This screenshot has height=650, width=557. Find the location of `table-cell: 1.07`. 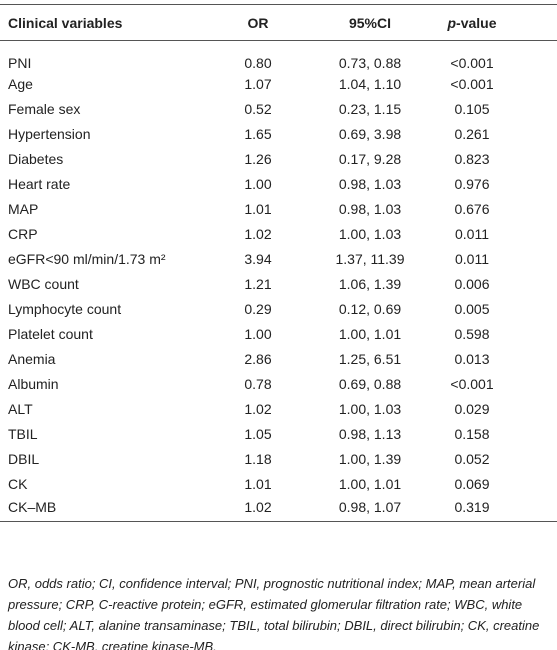

table-cell: 1.07 is located at coordinates (258, 83).